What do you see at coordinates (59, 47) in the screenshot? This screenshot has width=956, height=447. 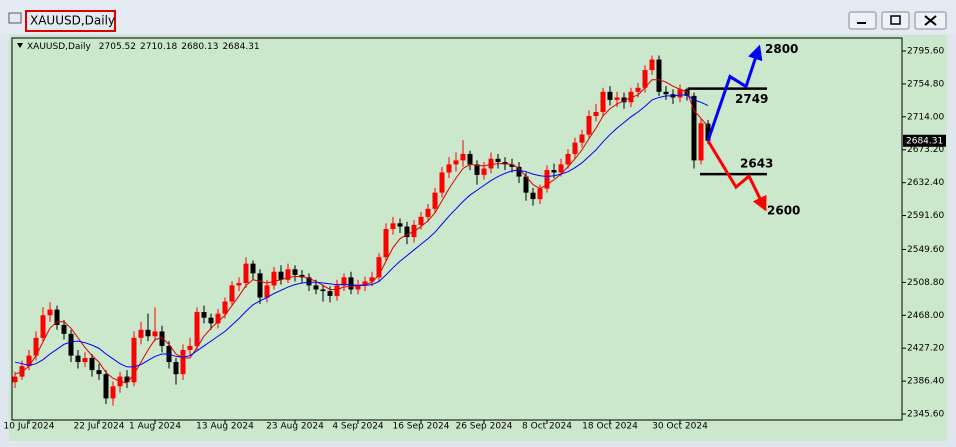 I see `symbol: XAUUSD,Daily` at bounding box center [59, 47].